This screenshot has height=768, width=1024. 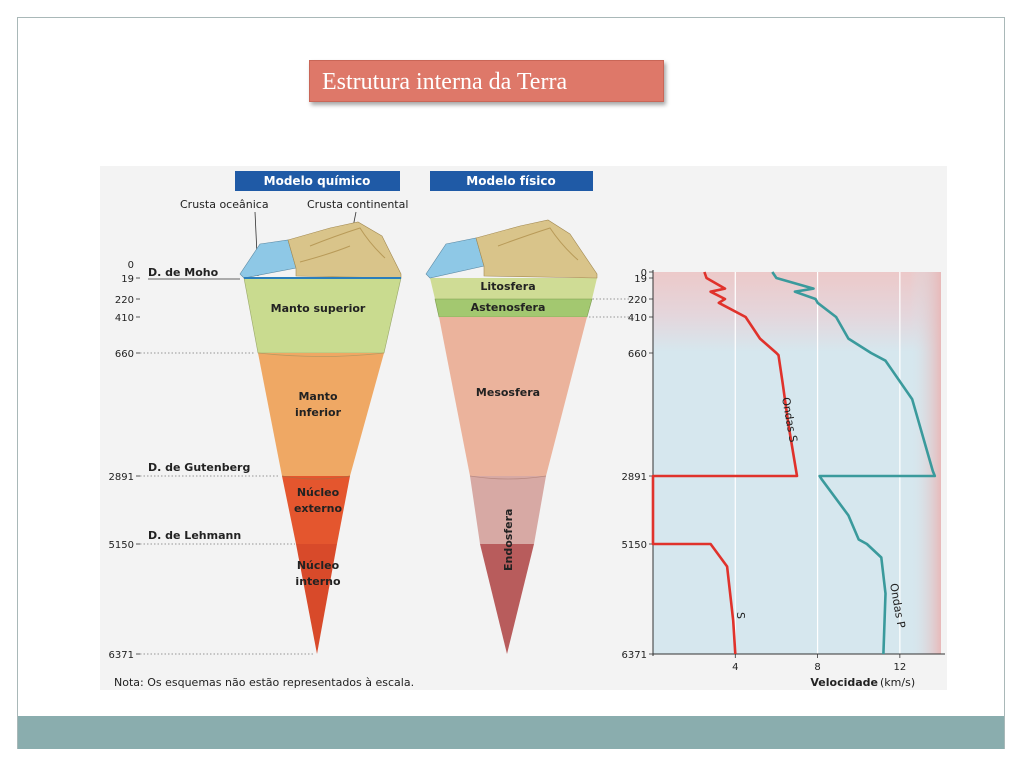 What do you see at coordinates (508, 540) in the screenshot?
I see `label-endosfera: Endosfera` at bounding box center [508, 540].